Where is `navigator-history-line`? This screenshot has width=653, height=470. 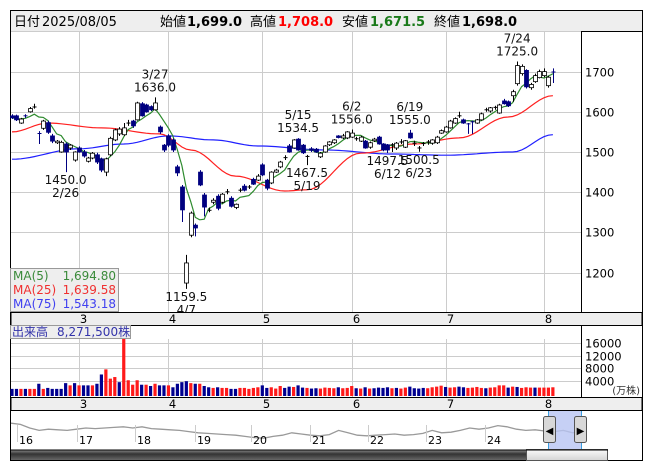 navigator-history-line is located at coordinates (296, 430).